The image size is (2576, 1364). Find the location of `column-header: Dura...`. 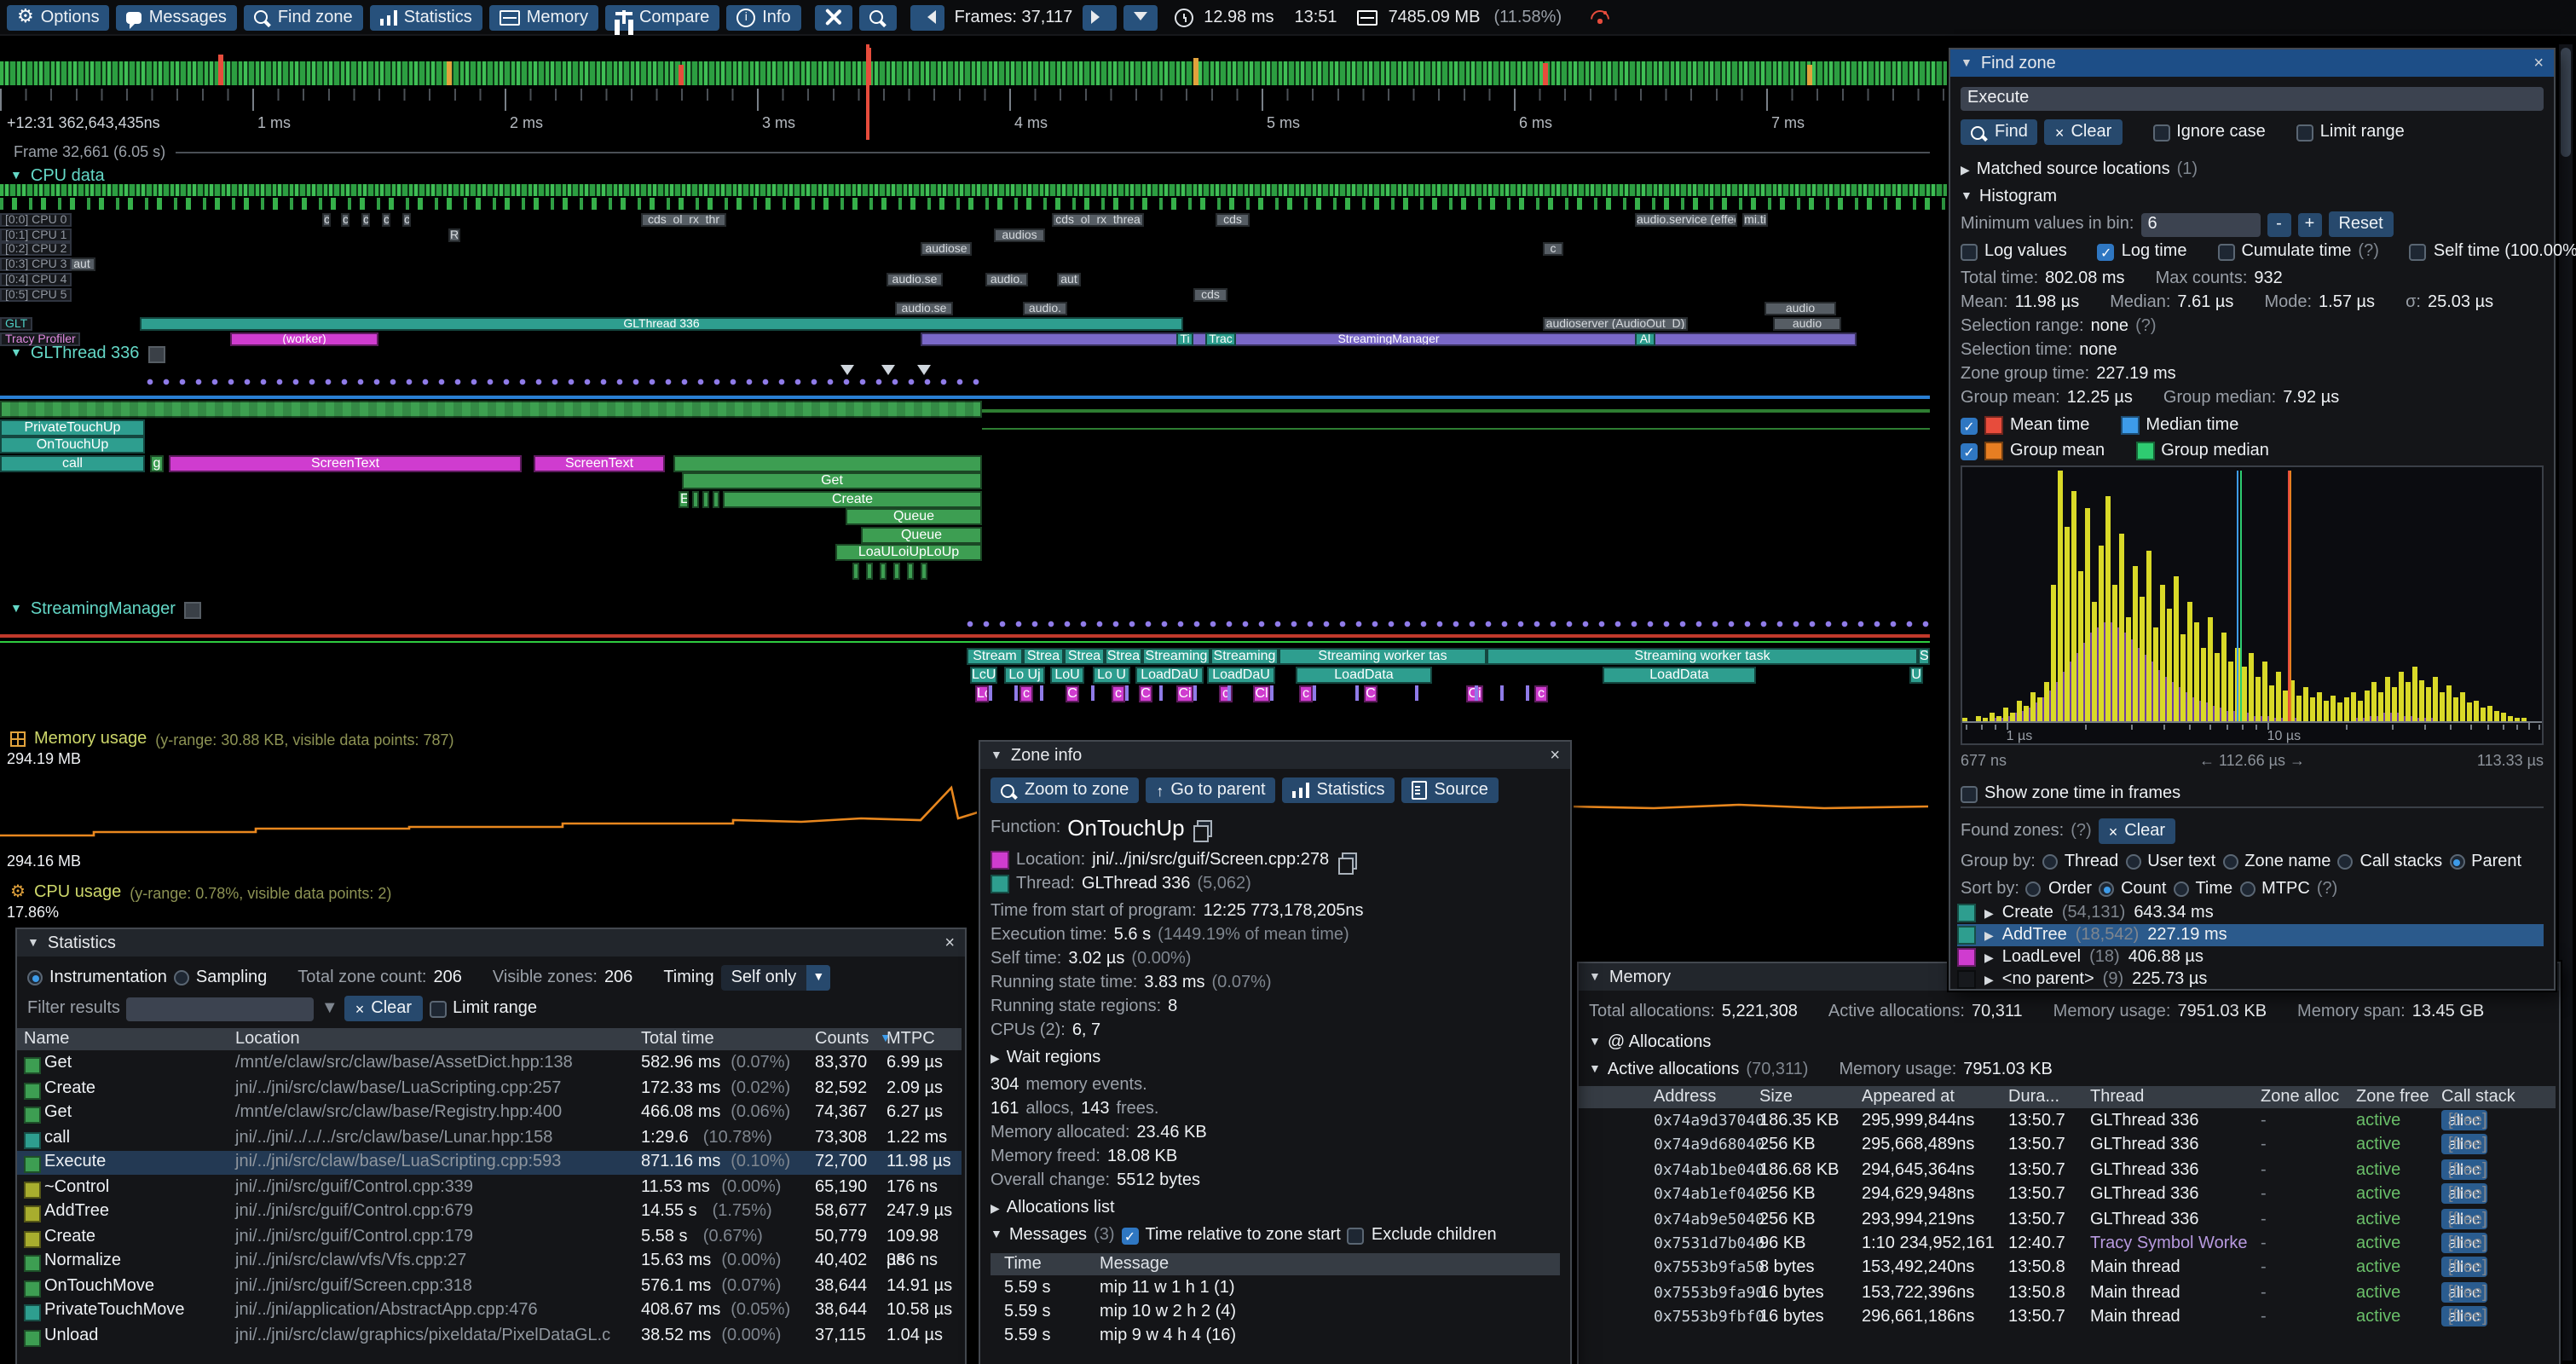

column-header: Dura... is located at coordinates (2034, 1098).